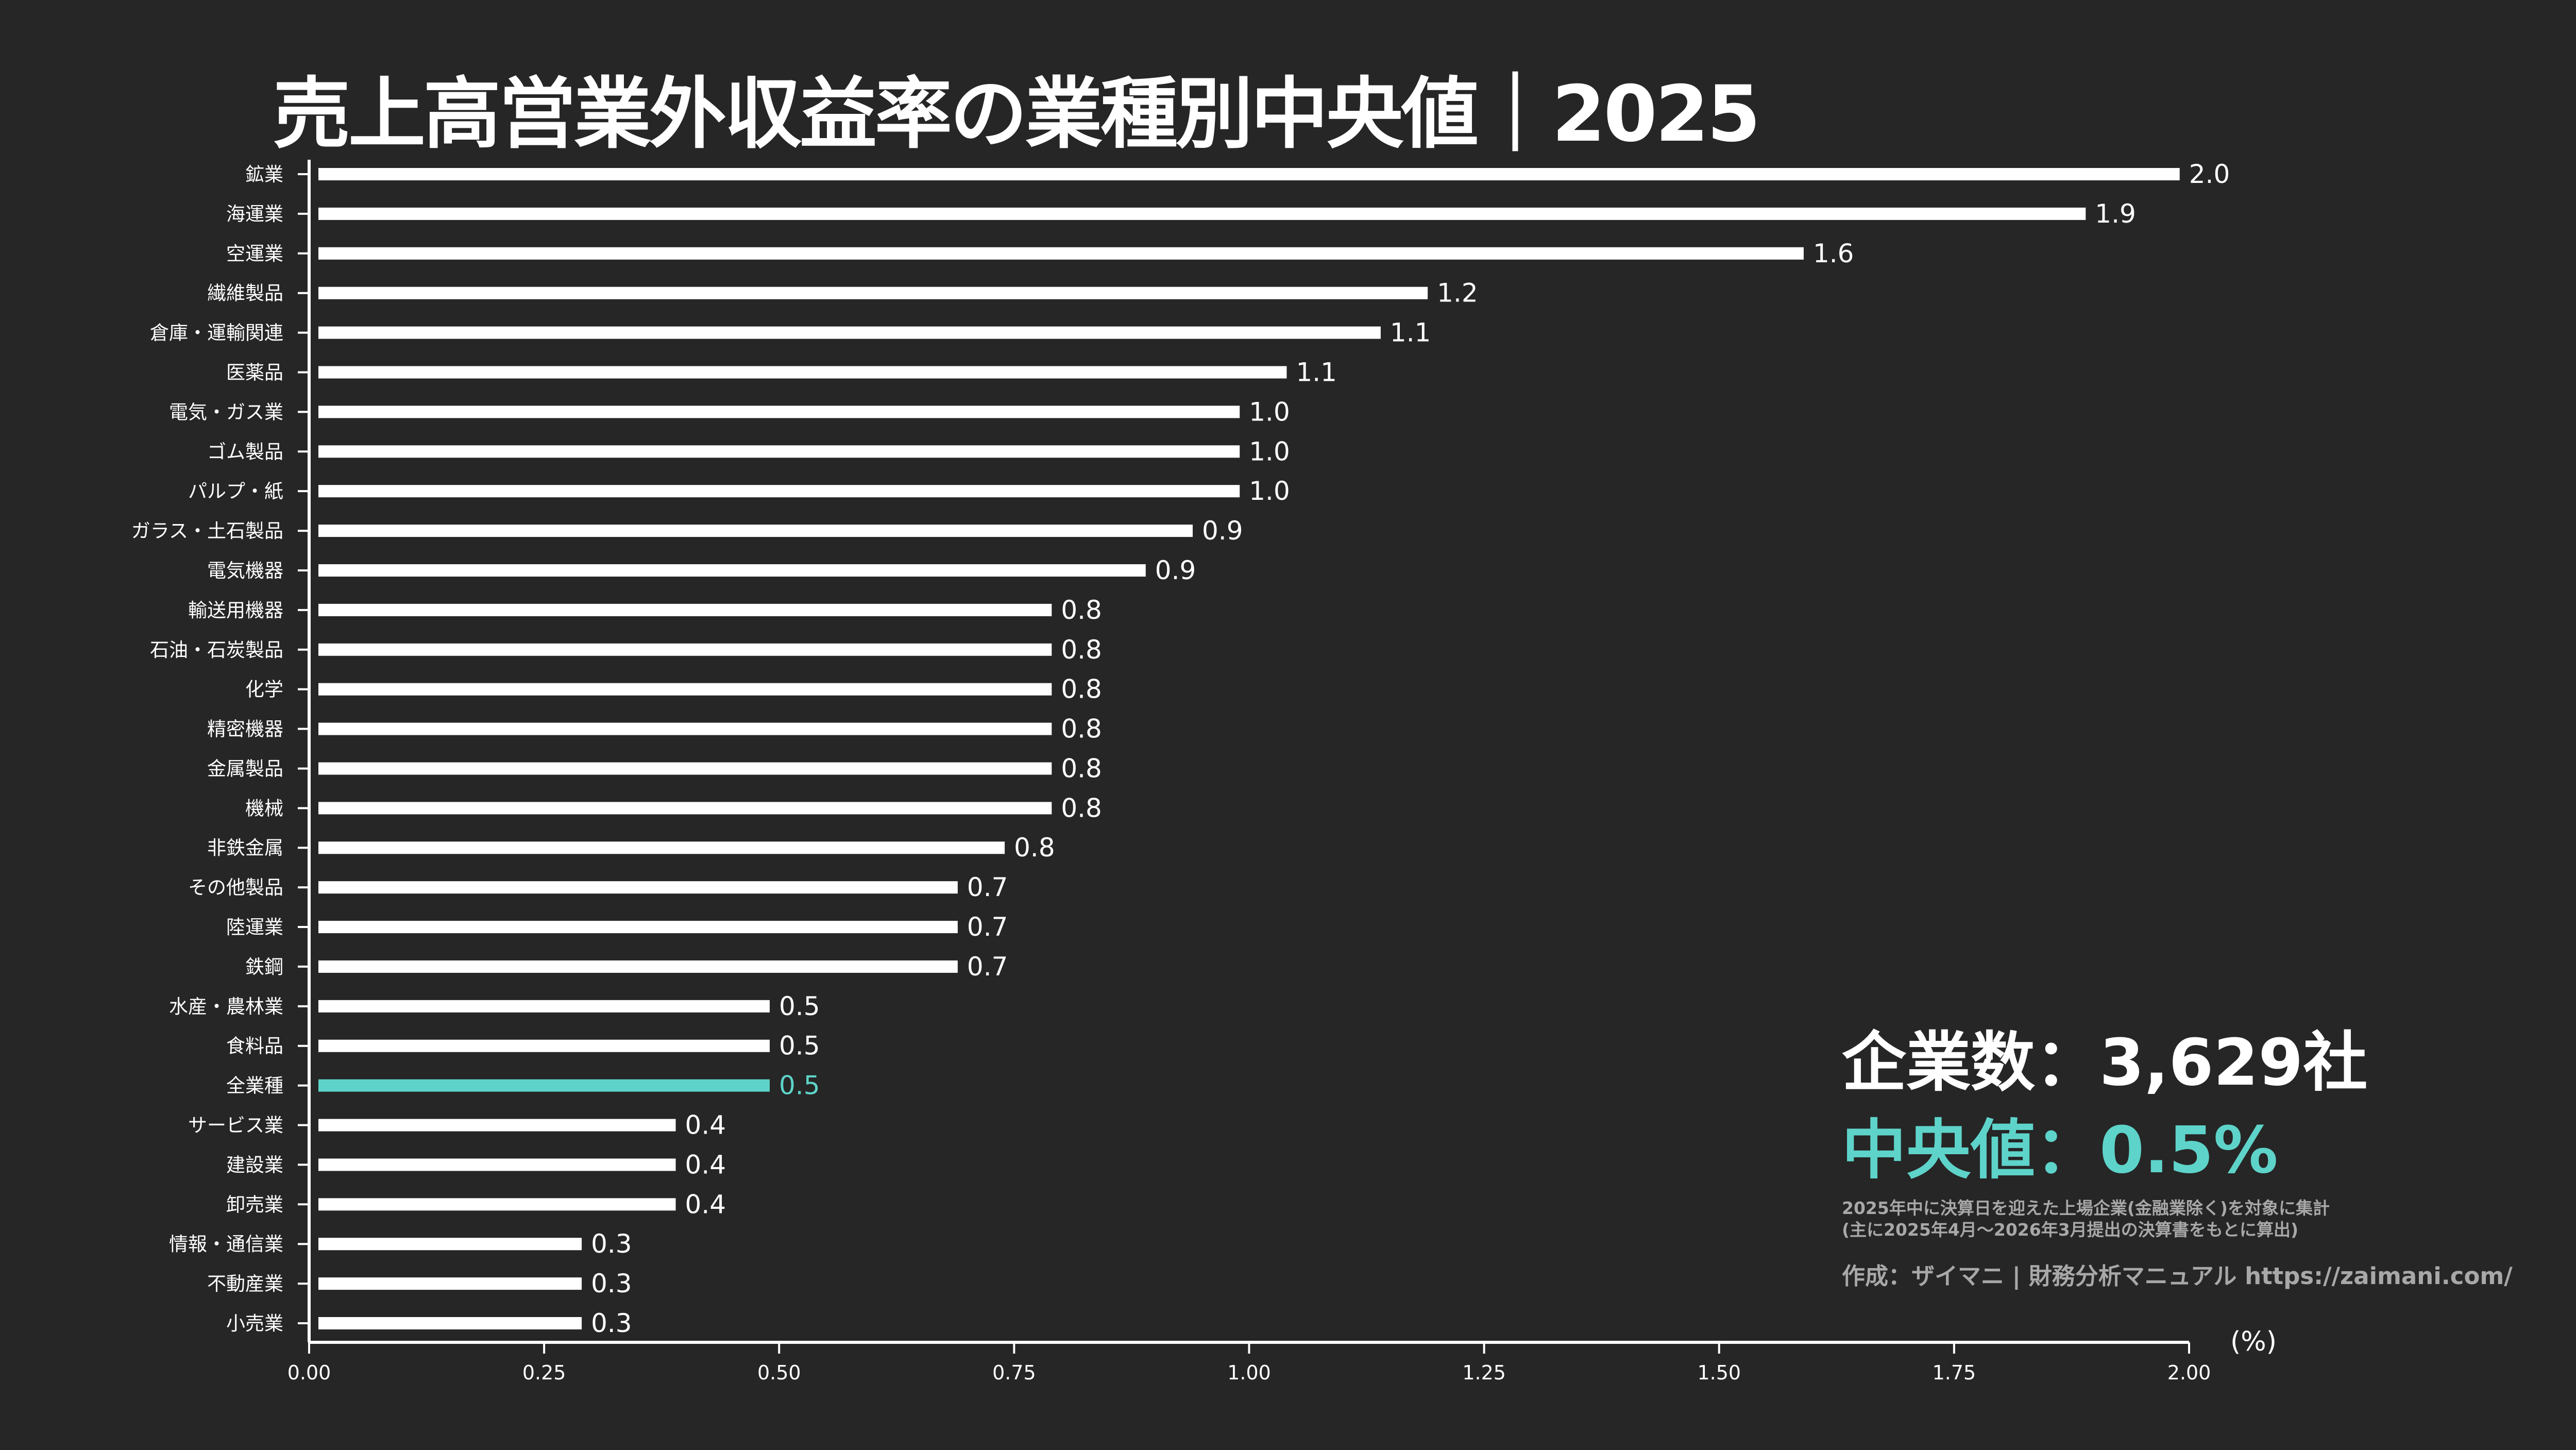  I want to click on x-tick-label: 0.25, so click(544, 1372).